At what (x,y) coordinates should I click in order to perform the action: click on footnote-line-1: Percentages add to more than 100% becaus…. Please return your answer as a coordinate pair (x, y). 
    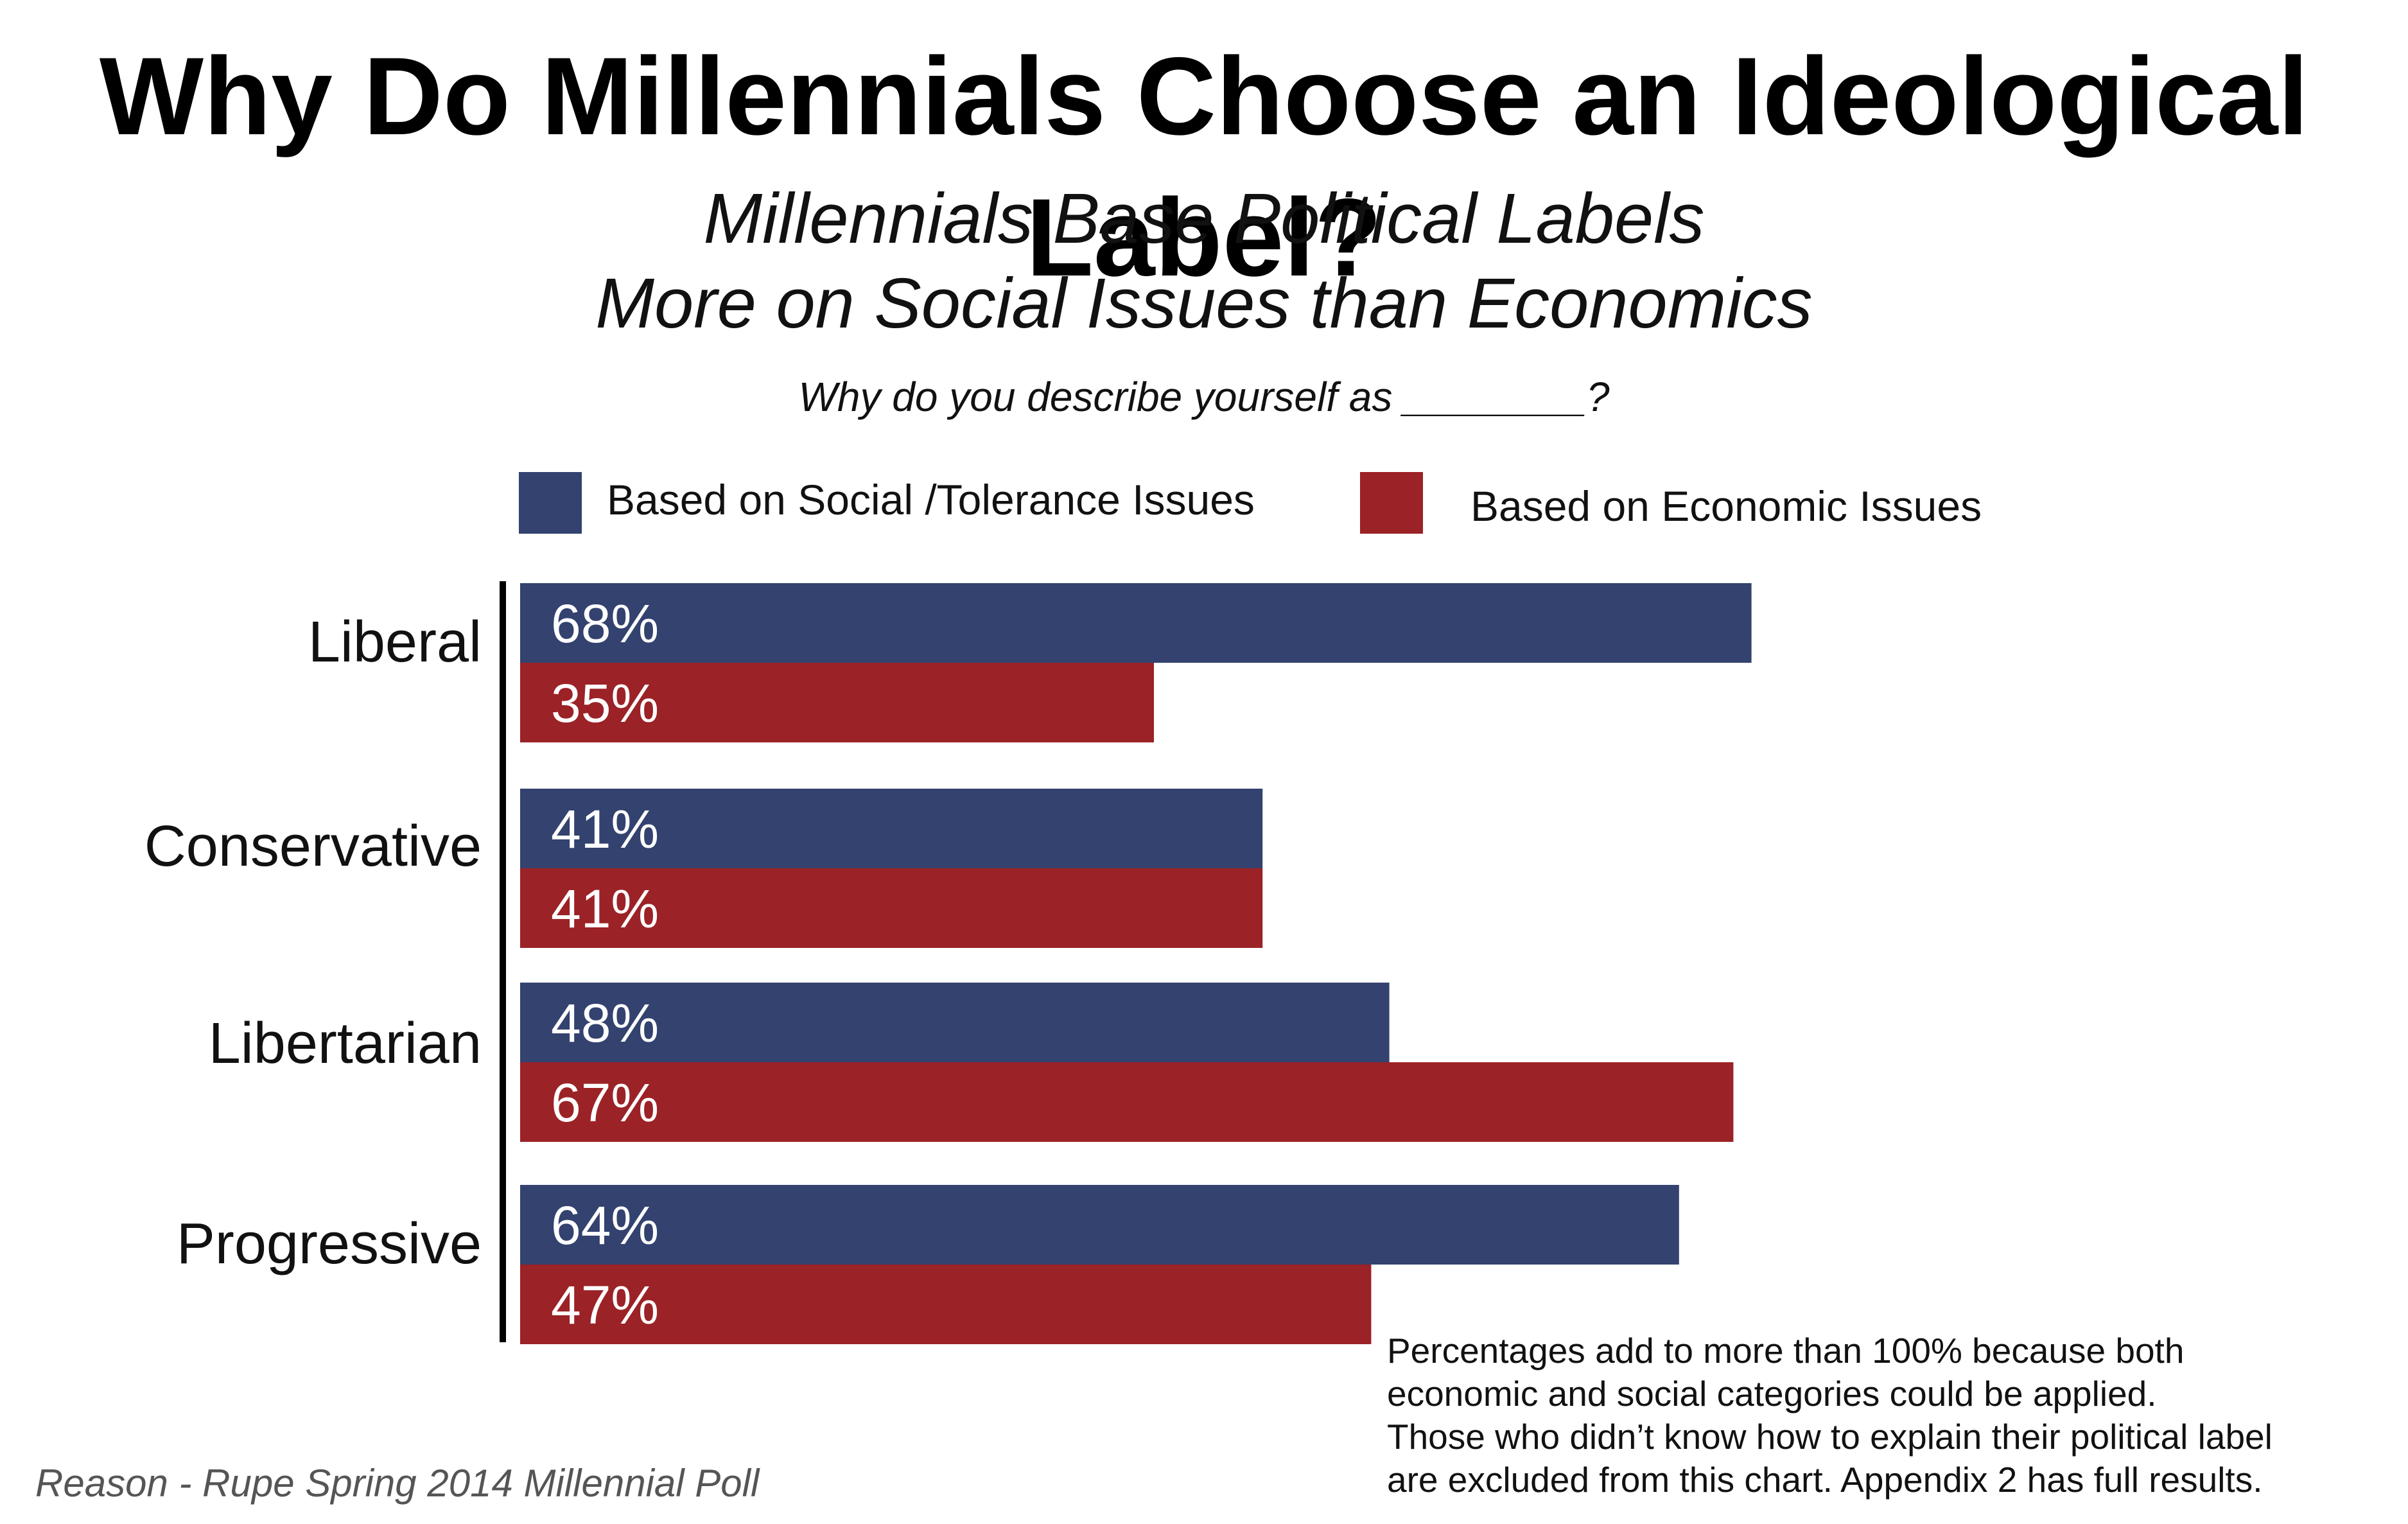
    Looking at the image, I should click on (1786, 1351).